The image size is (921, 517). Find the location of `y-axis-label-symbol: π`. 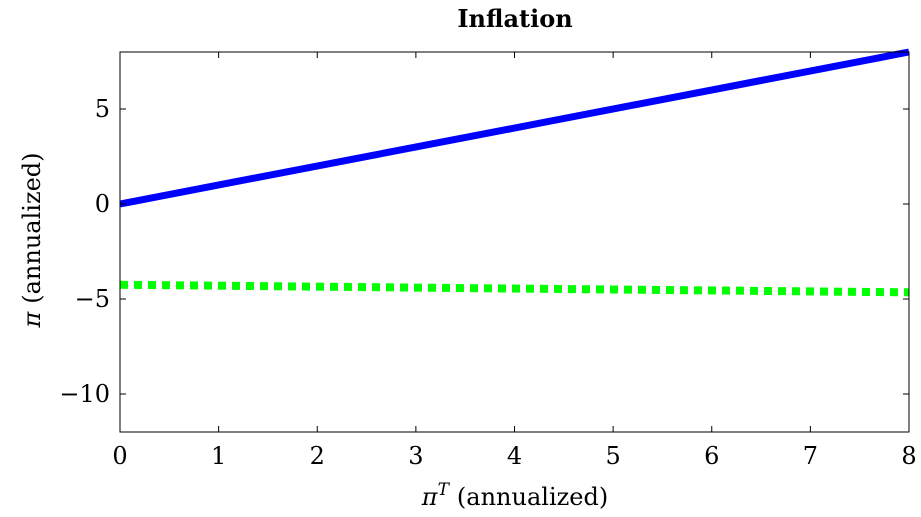

y-axis-label-symbol: π is located at coordinates (32, 320).